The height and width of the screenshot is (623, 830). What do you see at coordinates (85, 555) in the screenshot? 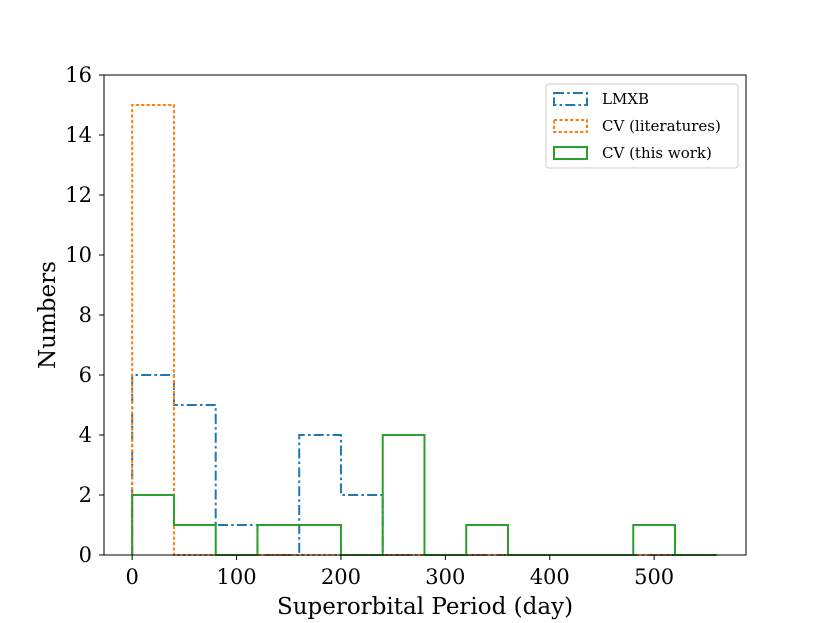
I see `y-tick-label: 0` at bounding box center [85, 555].